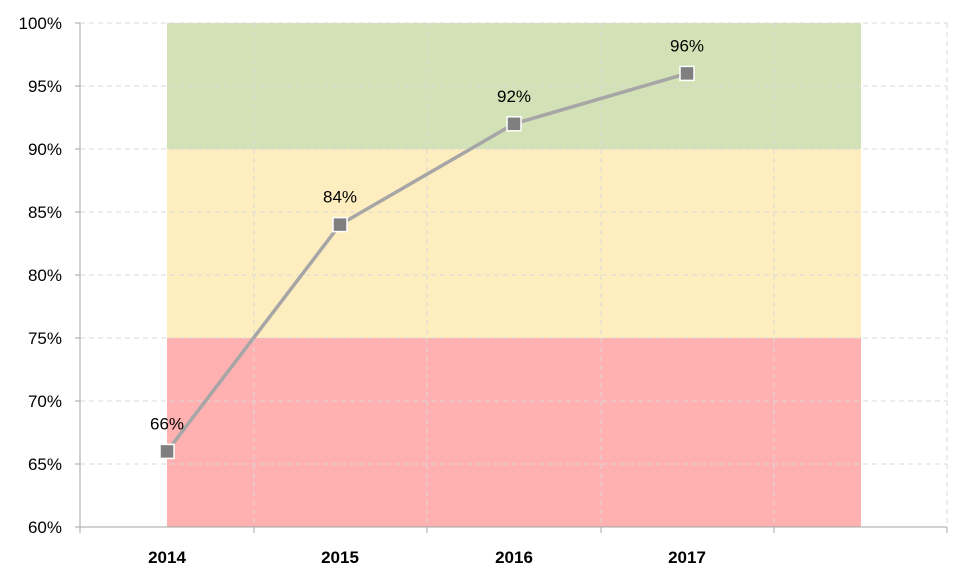 The height and width of the screenshot is (584, 971). I want to click on y-tick-label: 95%, so click(45, 86).